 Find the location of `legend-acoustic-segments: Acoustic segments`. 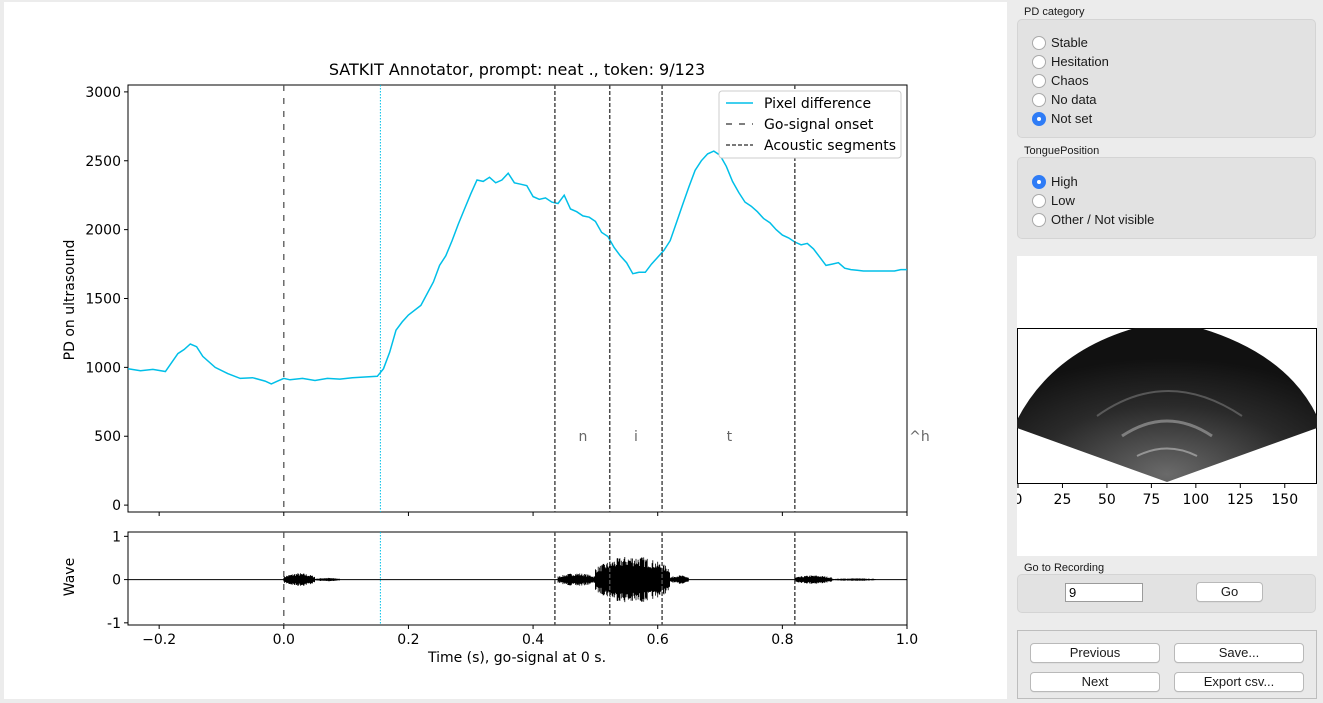

legend-acoustic-segments: Acoustic segments is located at coordinates (830, 146).